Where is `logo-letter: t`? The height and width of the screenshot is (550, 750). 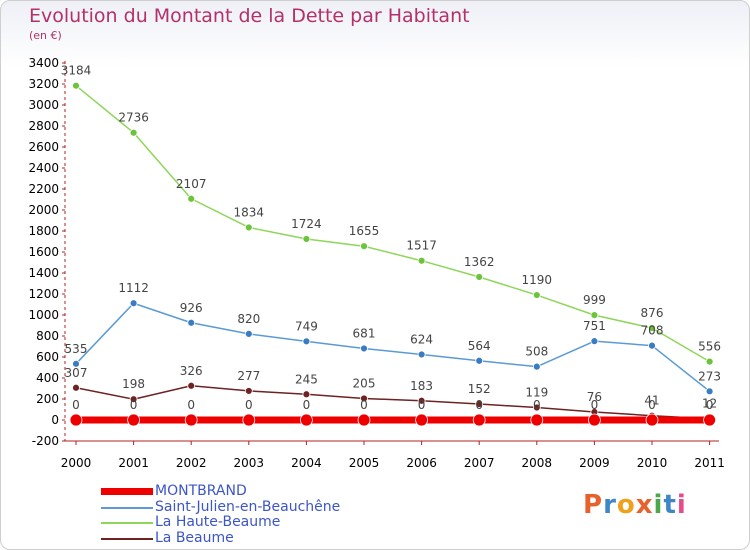
logo-letter: t is located at coordinates (670, 505).